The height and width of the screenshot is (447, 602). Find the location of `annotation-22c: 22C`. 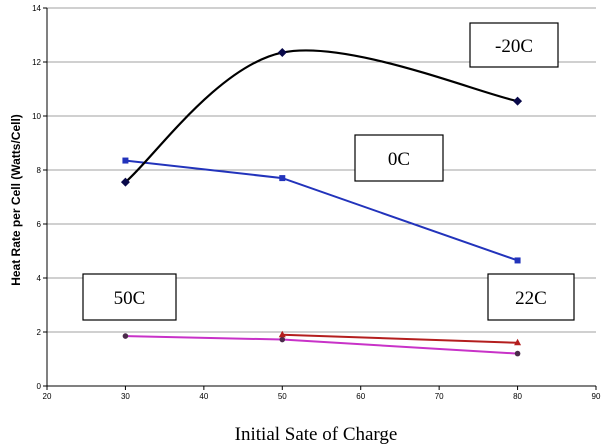

annotation-22c: 22C is located at coordinates (531, 297).